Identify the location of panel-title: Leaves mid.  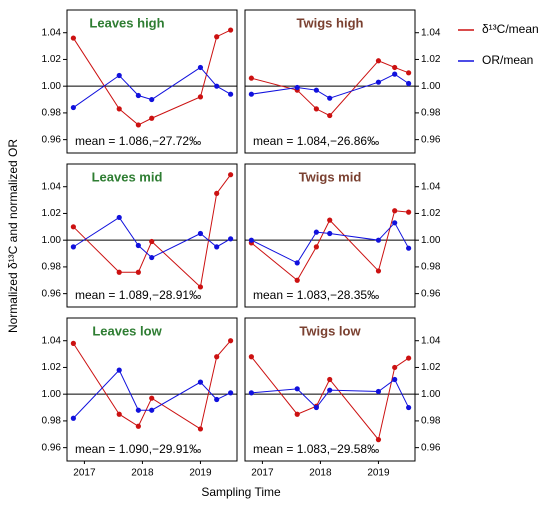
(127, 176).